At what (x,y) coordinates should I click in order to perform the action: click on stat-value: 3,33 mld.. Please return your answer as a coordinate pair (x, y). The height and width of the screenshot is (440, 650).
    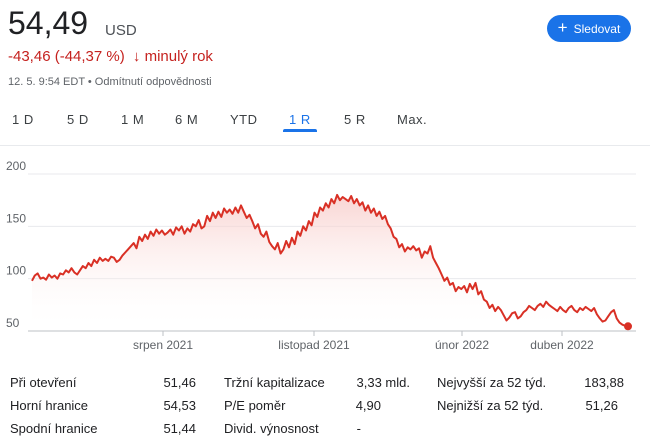
    Looking at the image, I should click on (383, 382).